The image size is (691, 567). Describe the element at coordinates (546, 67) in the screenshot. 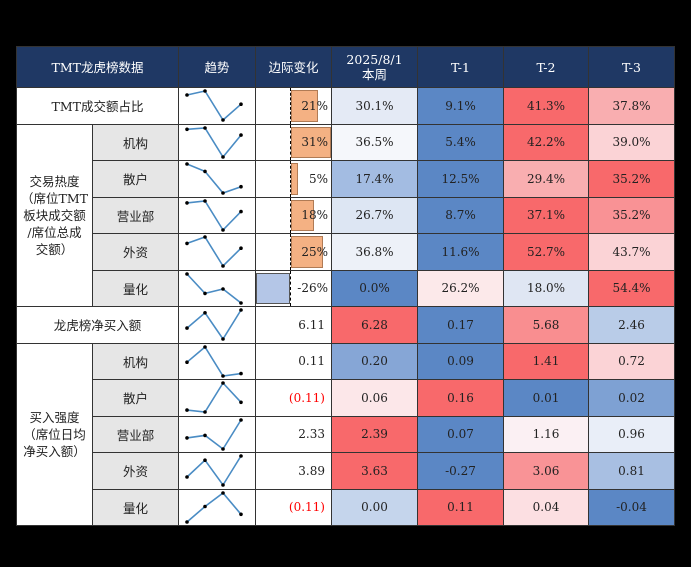

I see `header-t2: T-2` at that location.